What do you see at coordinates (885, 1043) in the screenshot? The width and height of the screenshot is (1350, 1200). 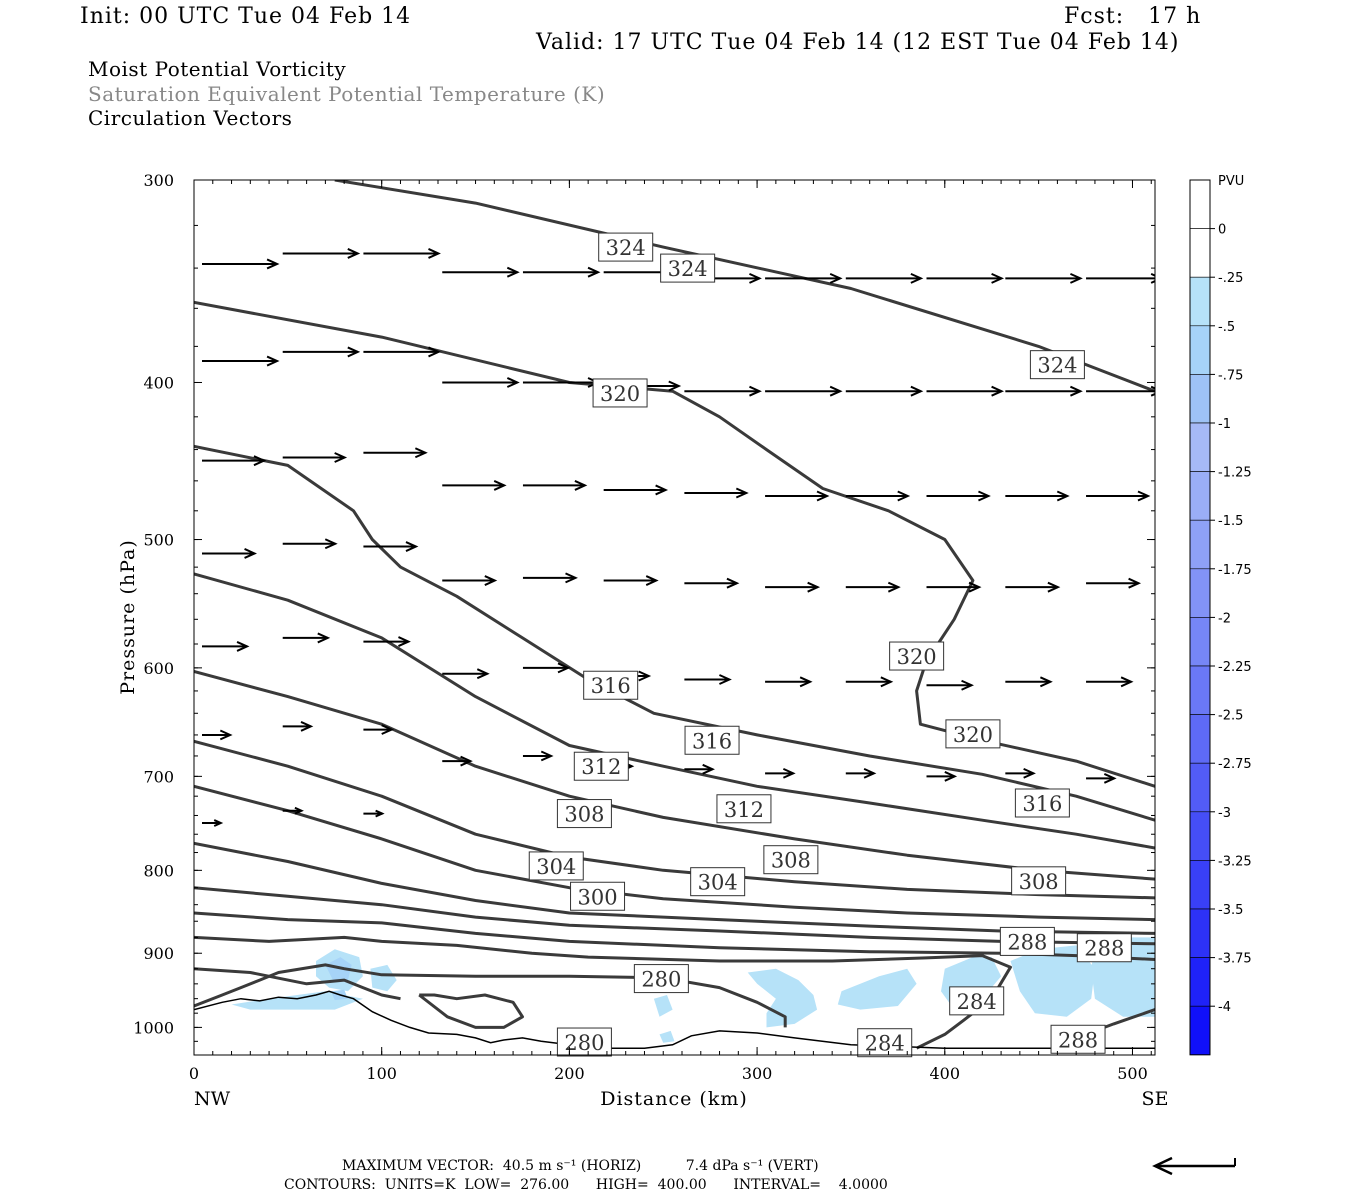 I see `contour-label-284-1: 284` at bounding box center [885, 1043].